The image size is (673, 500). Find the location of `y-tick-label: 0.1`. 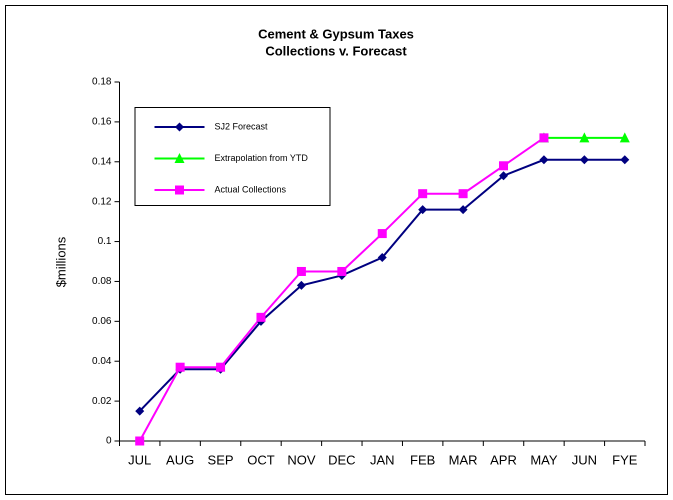

y-tick-label: 0.1 is located at coordinates (105, 241).